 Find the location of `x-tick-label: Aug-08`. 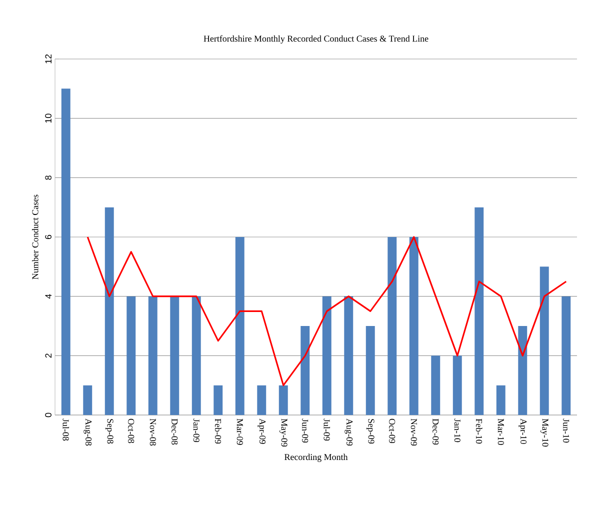

x-tick-label: Aug-08 is located at coordinates (88, 432).